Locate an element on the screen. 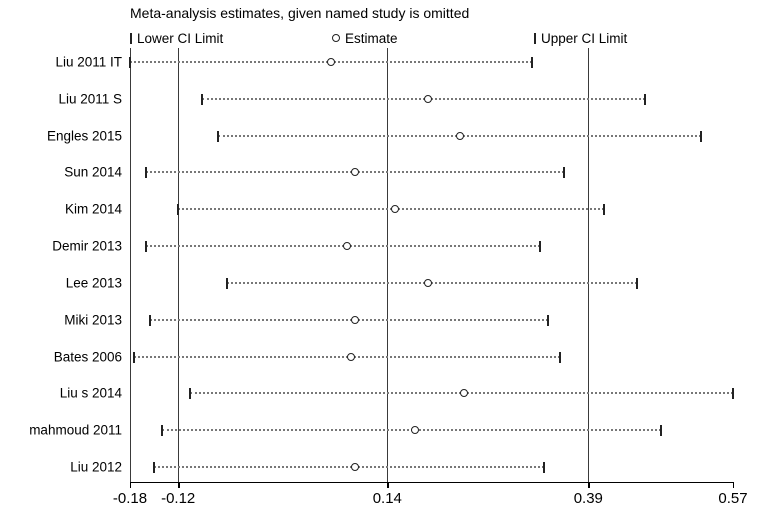 This screenshot has width=760, height=517. legend-label-upper-ci: Upper CI Limit is located at coordinates (584, 38).